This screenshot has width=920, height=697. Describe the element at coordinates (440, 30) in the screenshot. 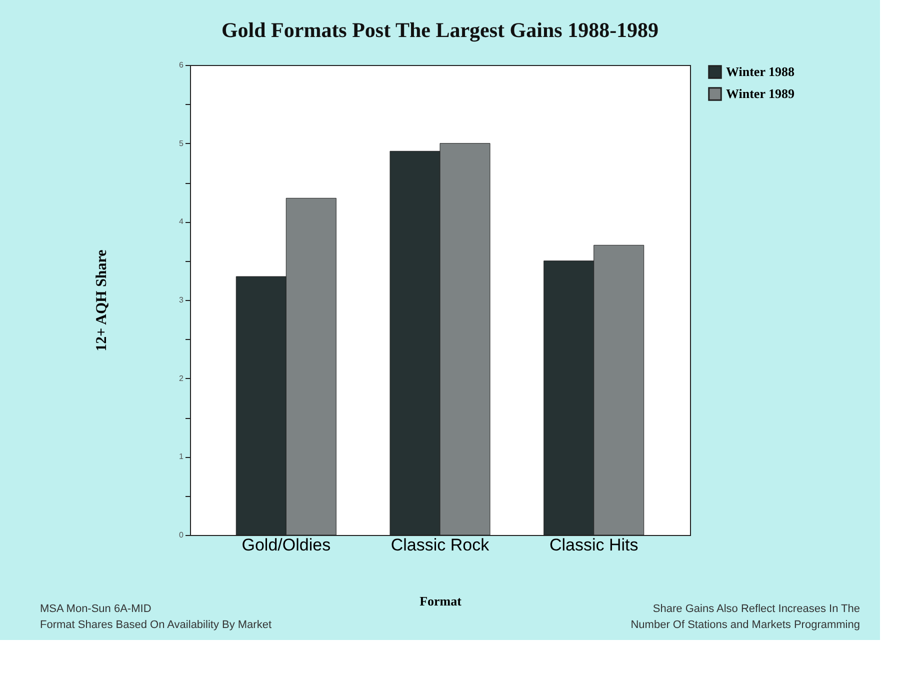

I see `chart-title: Gold Formats Post The Largest Gains 1988-1989` at that location.